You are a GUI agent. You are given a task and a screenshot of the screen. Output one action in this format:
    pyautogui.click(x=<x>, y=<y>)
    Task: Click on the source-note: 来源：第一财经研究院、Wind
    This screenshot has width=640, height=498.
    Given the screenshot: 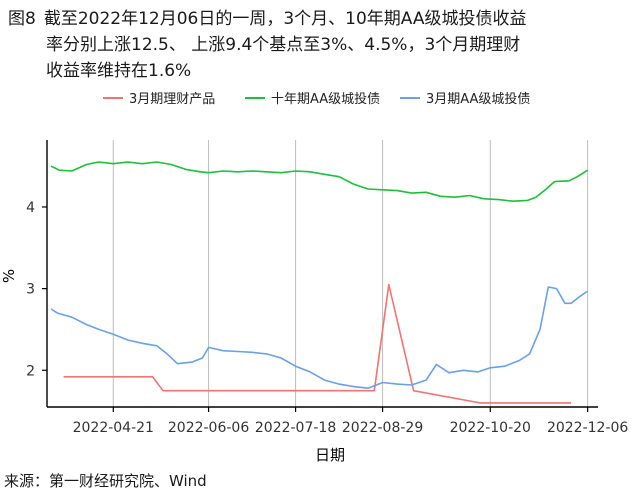 What is the action you would take?
    pyautogui.click(x=105, y=481)
    